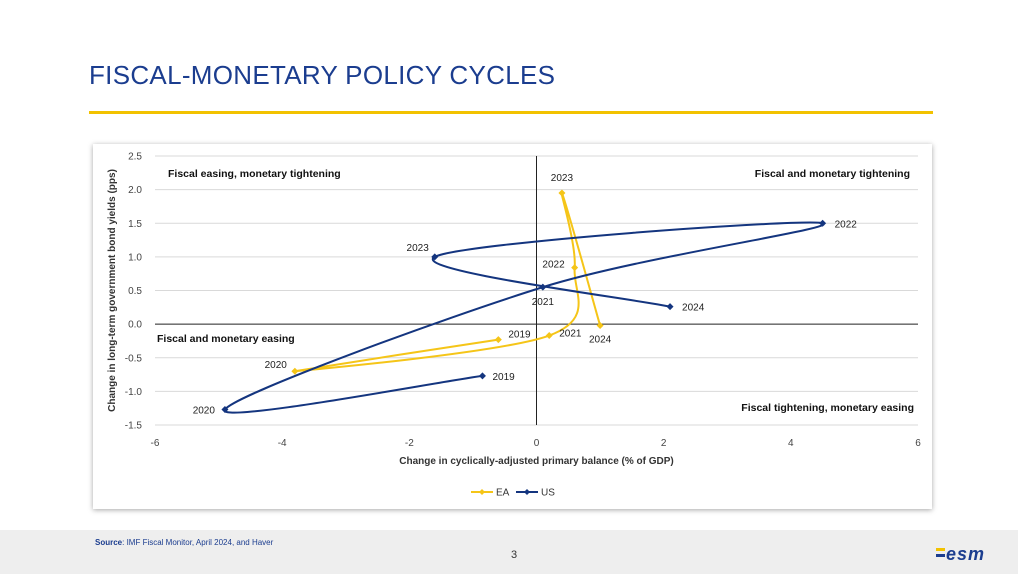 This screenshot has width=1018, height=574. I want to click on quadrant-label-bottom-right: Fiscal tightening, monetary easing, so click(827, 408).